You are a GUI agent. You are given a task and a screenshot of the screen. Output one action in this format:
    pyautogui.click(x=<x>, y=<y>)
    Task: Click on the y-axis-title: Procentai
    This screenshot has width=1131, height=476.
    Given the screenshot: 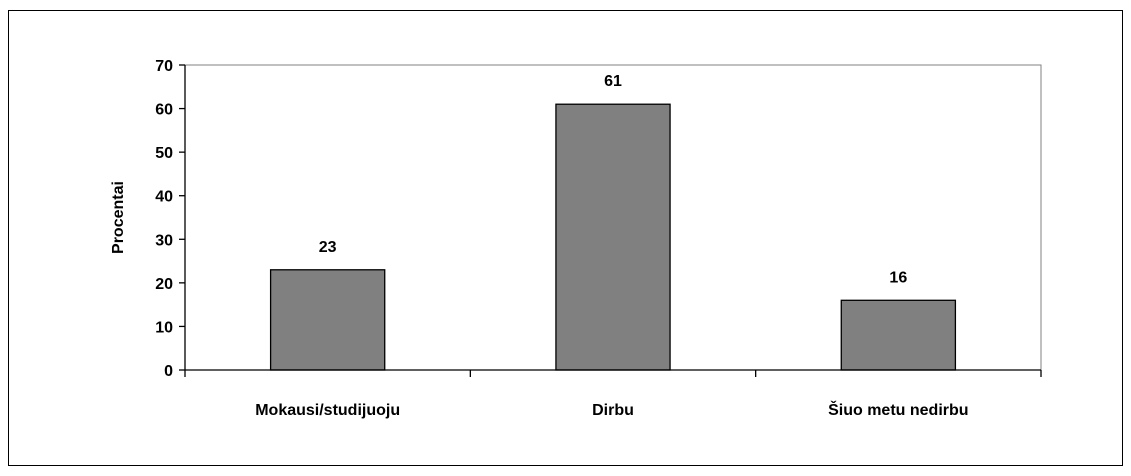 What is the action you would take?
    pyautogui.click(x=118, y=217)
    